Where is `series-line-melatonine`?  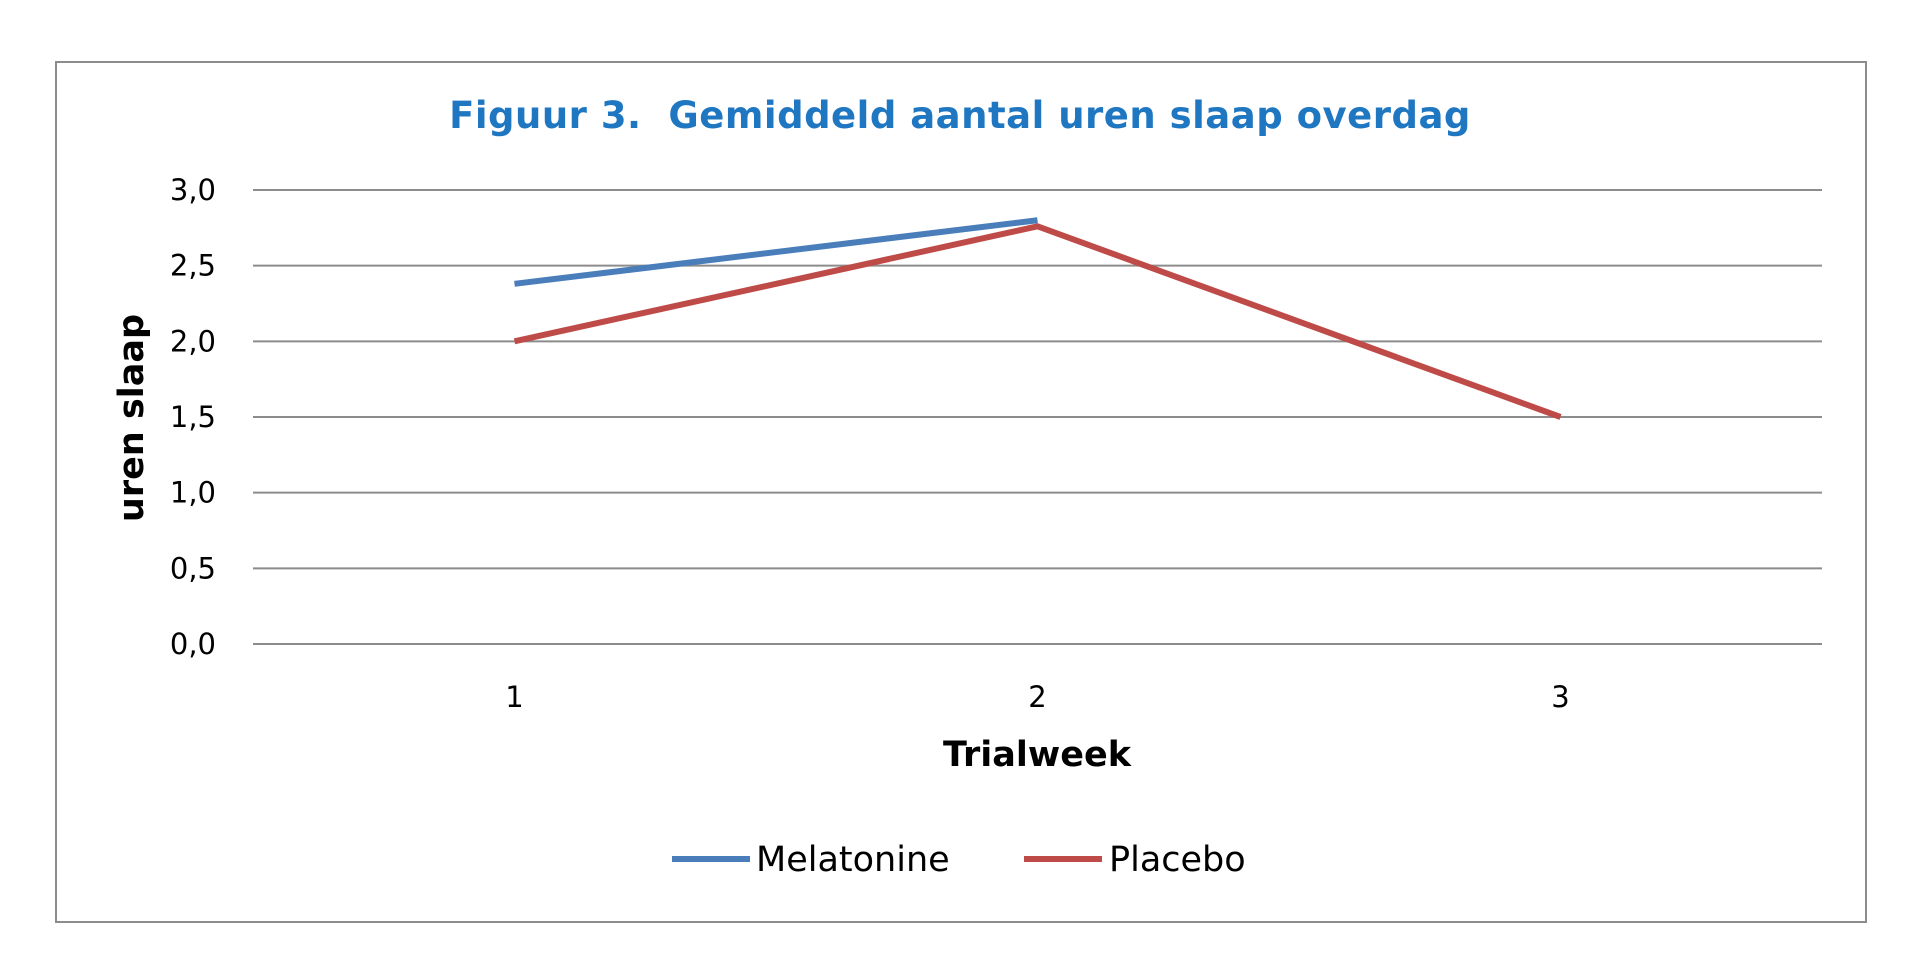
series-line-melatonine is located at coordinates (776, 252).